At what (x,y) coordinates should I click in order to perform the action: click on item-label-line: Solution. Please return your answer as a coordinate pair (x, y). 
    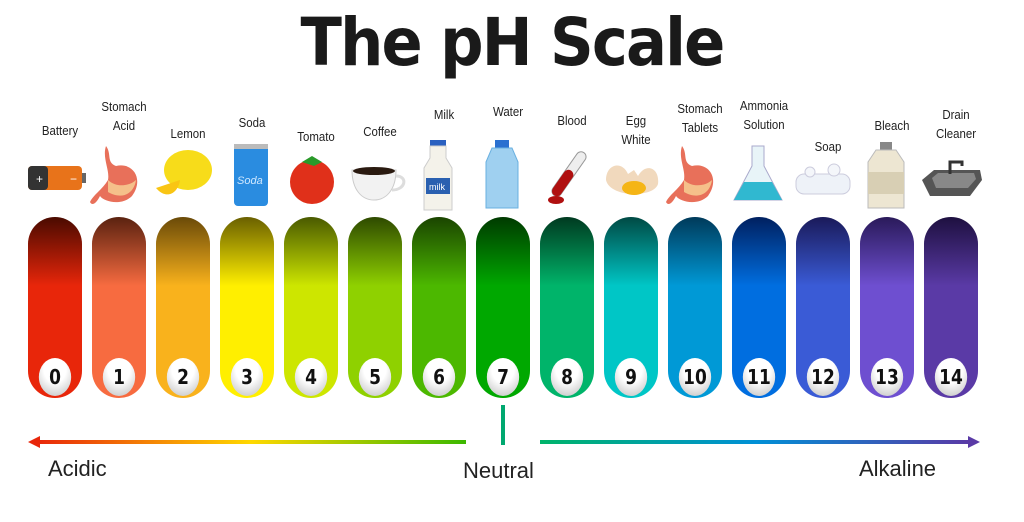
    Looking at the image, I should click on (764, 124).